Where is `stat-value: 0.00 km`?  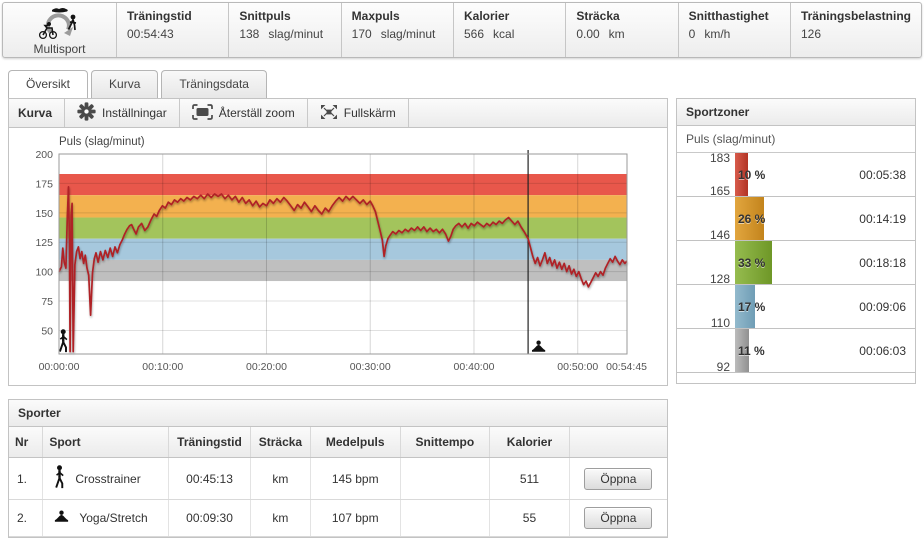
stat-value: 0.00 km is located at coordinates (621, 34).